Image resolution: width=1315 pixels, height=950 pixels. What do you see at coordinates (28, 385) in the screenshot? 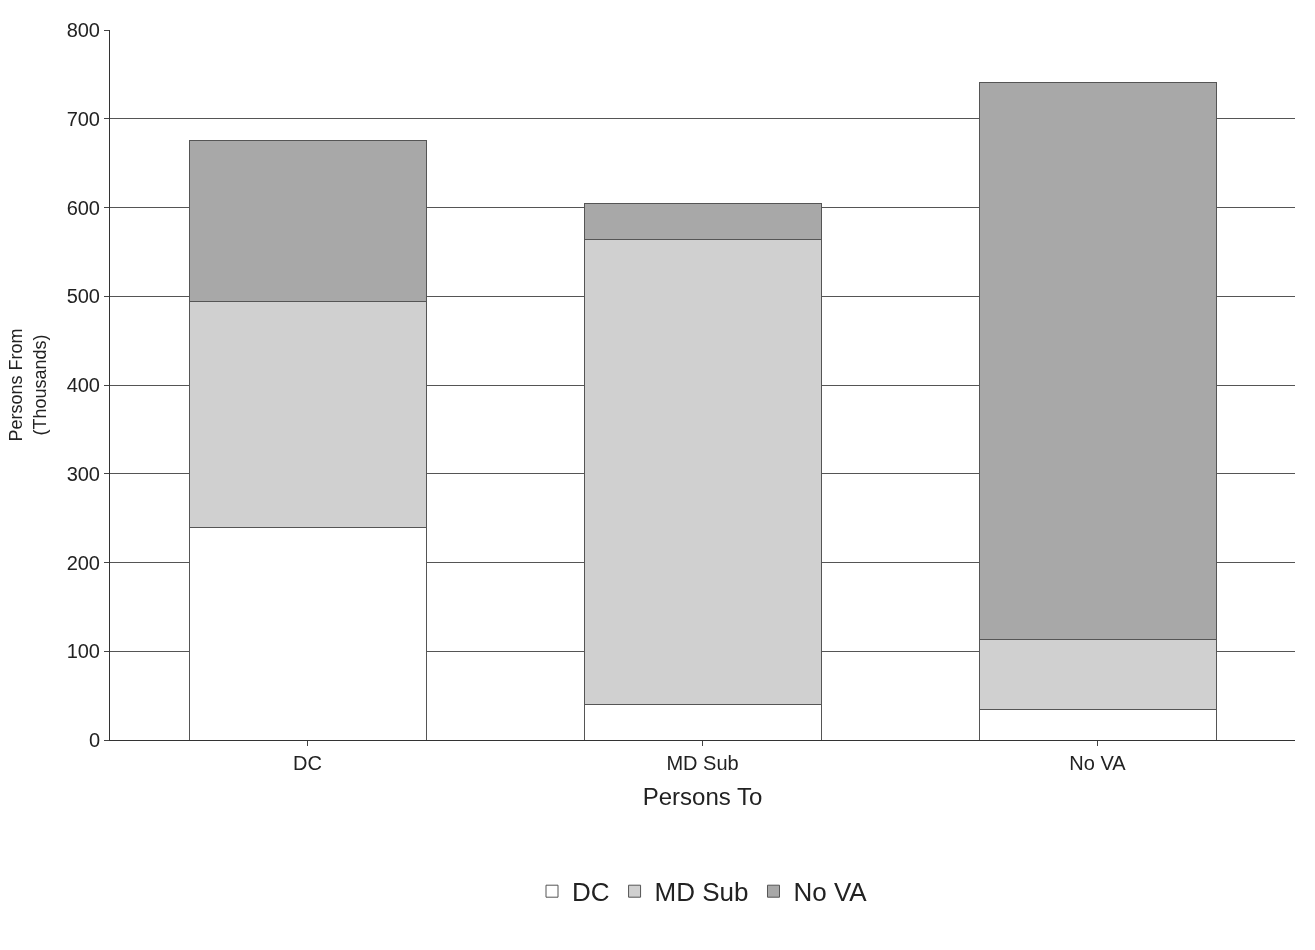
I see `y-axis-title: Persons From (Thousands)` at bounding box center [28, 385].